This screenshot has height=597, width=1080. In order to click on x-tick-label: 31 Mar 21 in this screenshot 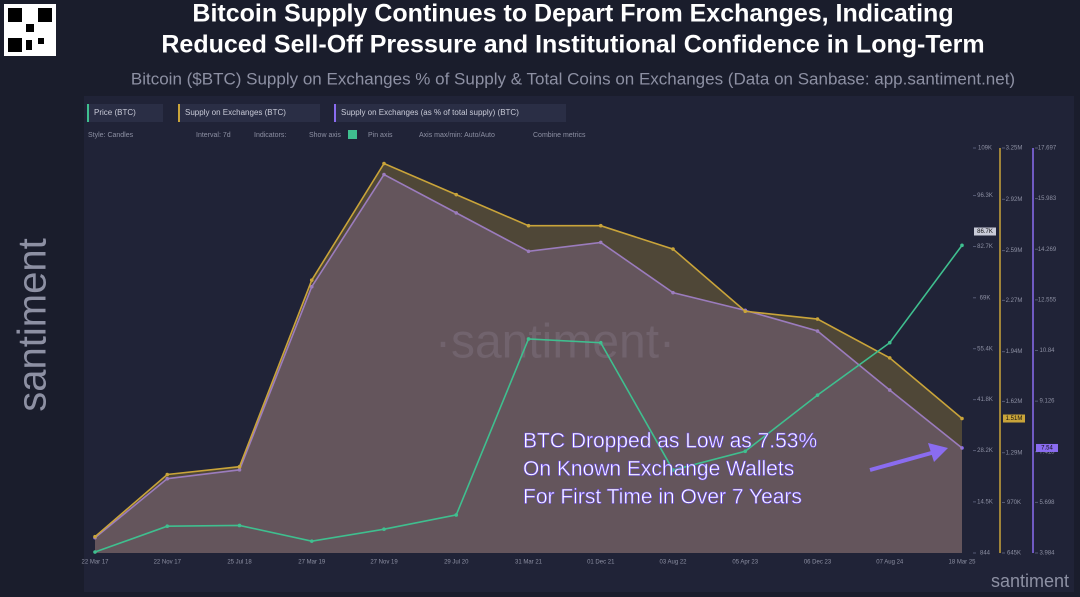, I will do `click(529, 563)`.